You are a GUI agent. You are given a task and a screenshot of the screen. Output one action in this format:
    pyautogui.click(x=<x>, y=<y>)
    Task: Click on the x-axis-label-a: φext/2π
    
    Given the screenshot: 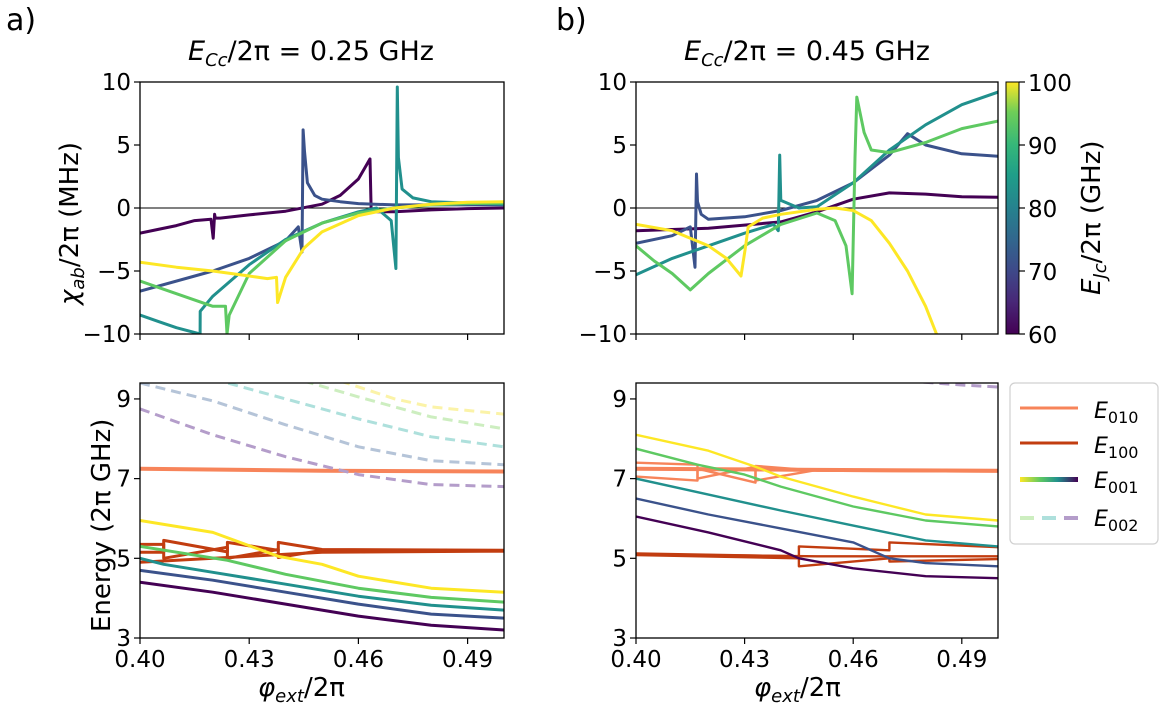 What is the action you would take?
    pyautogui.click(x=301, y=689)
    